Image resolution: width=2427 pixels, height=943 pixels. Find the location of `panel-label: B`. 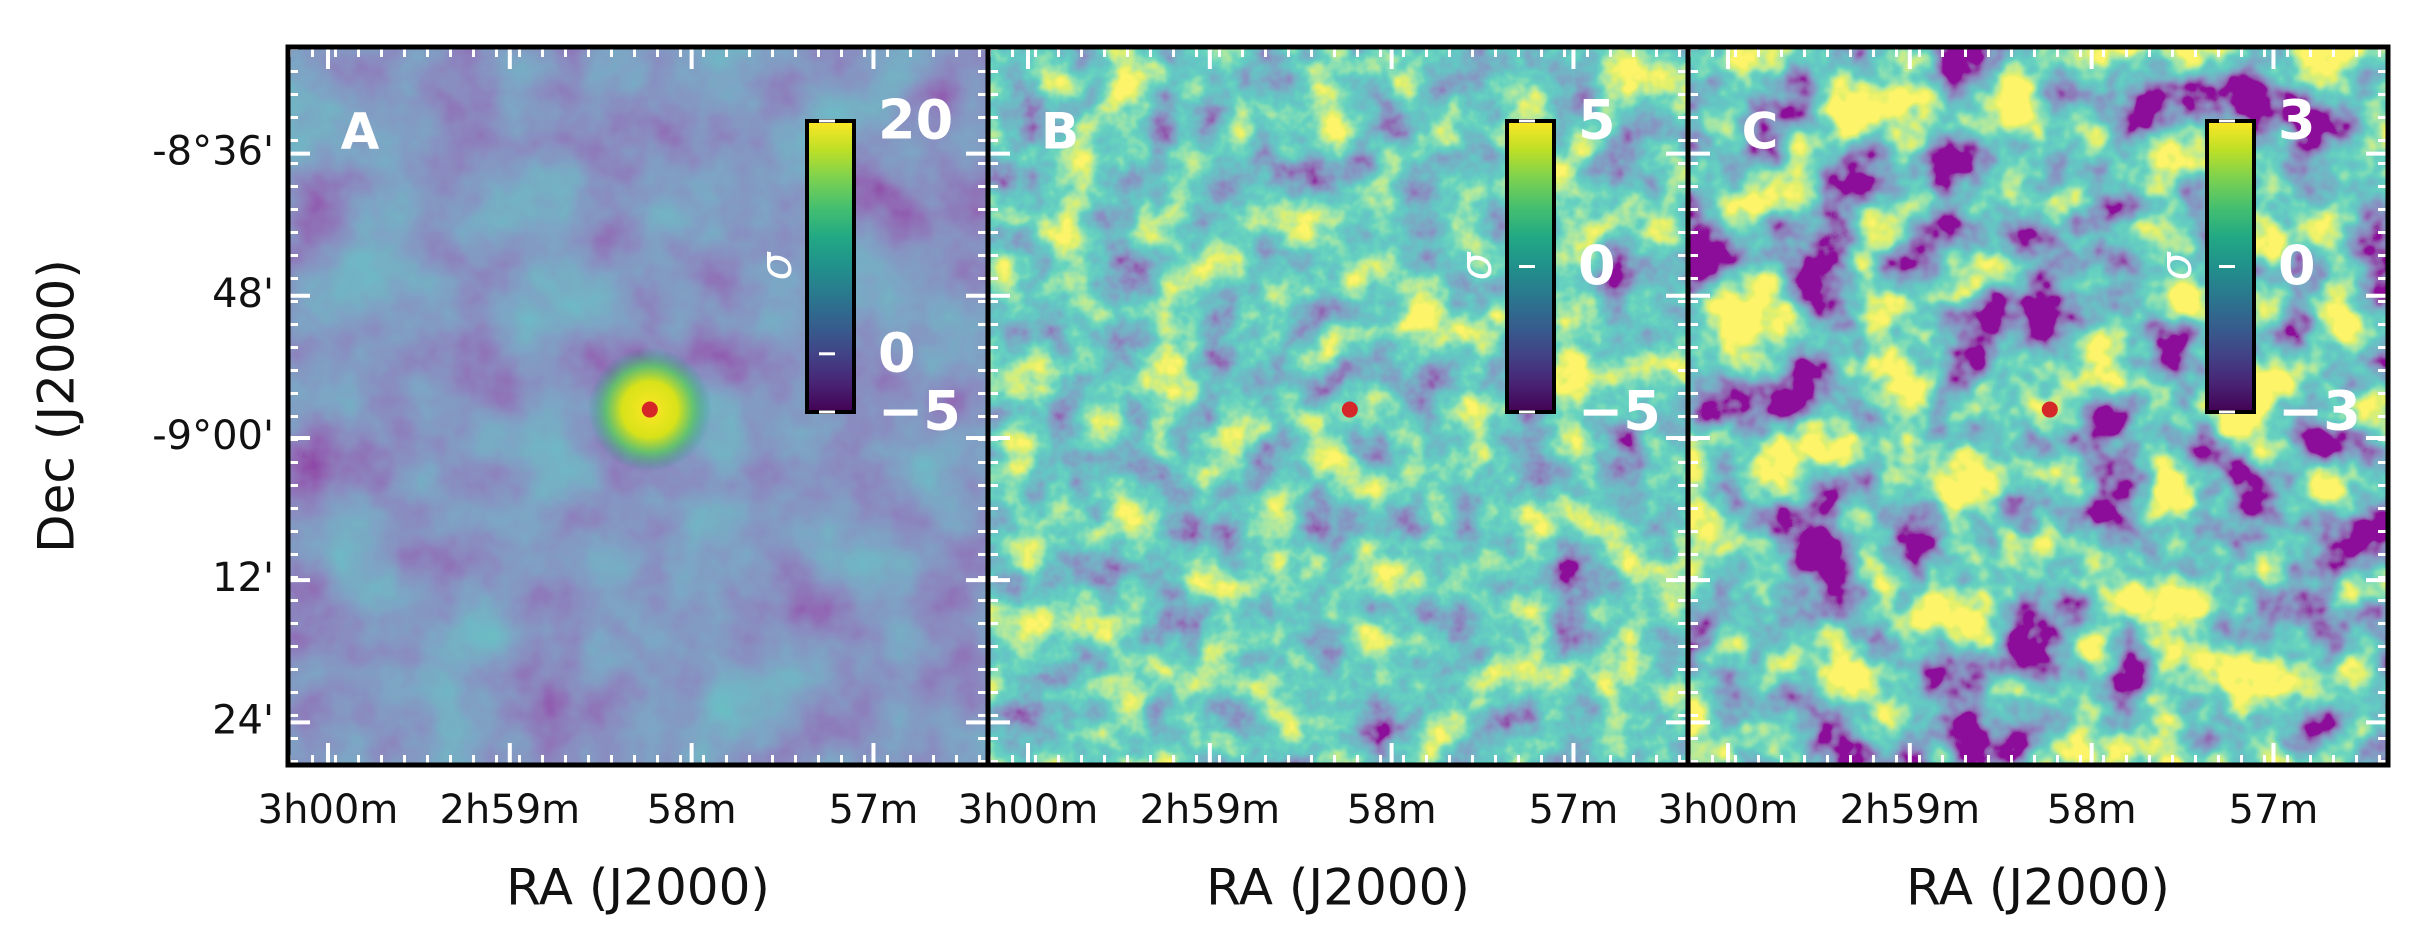

panel-label: B is located at coordinates (1060, 132).